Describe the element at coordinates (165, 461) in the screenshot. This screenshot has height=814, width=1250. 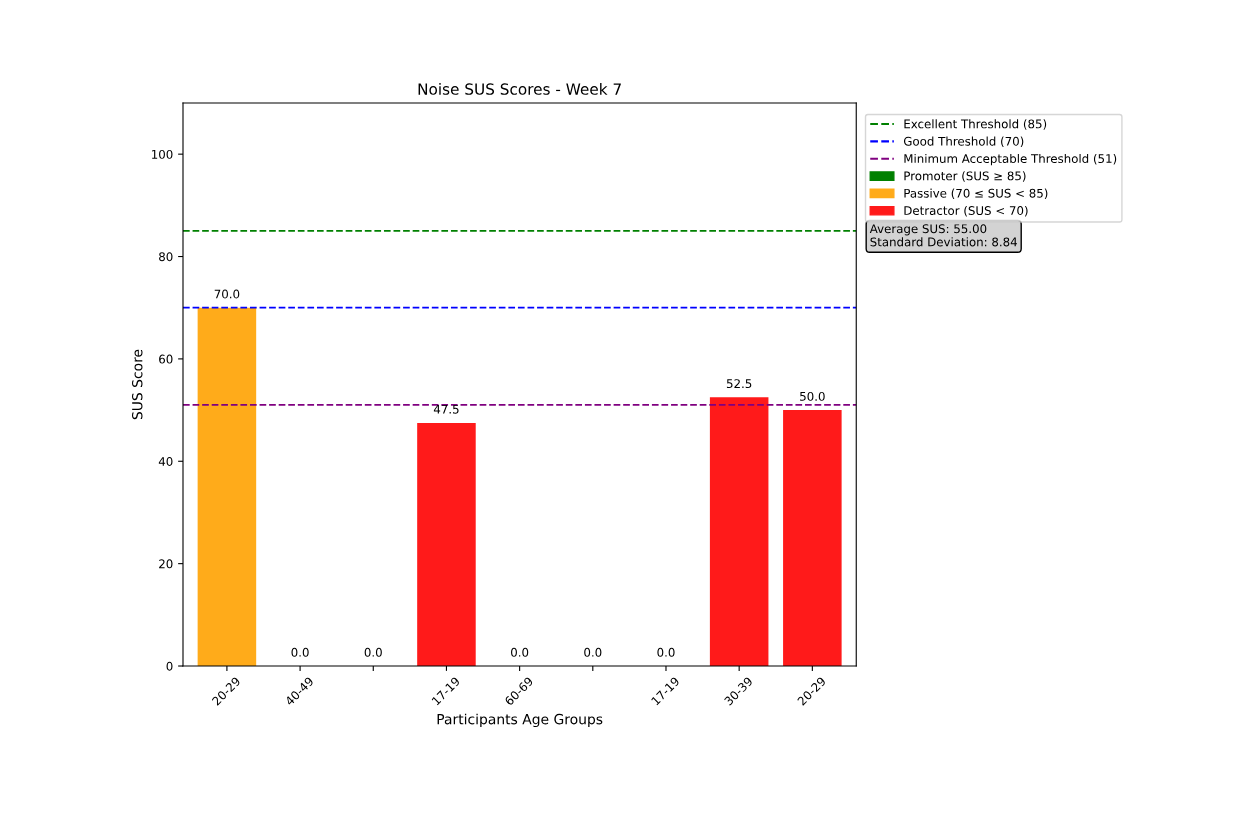
I see `y-tick-label: 40` at that location.